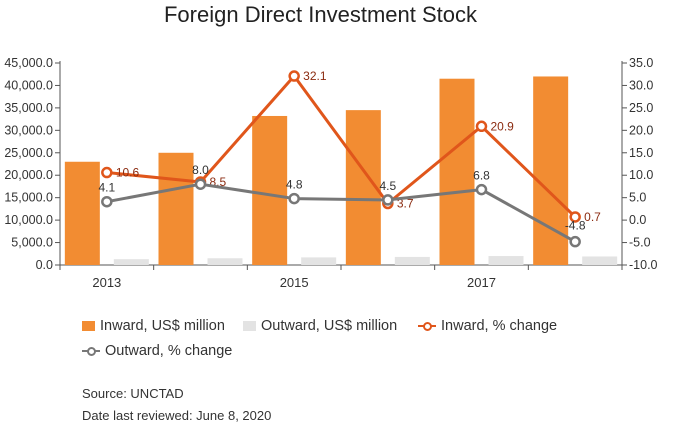  I want to click on legend-marker-outward-line, so click(91, 351).